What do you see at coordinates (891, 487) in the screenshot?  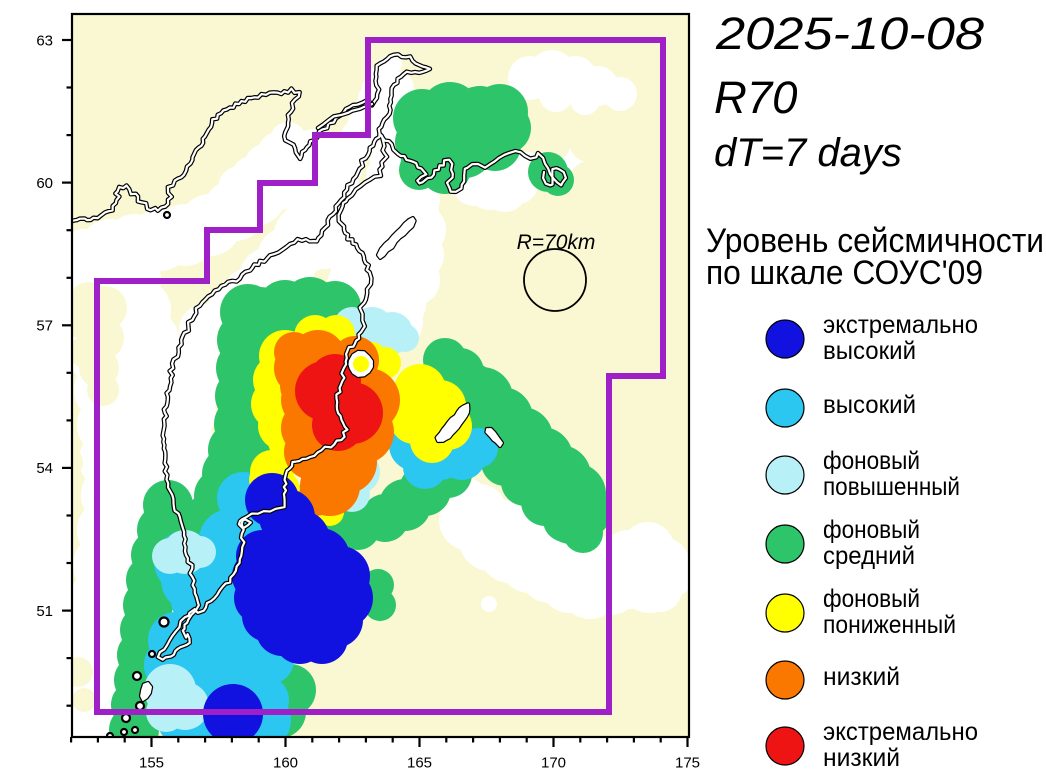 I see `svg-text: повышенный` at bounding box center [891, 487].